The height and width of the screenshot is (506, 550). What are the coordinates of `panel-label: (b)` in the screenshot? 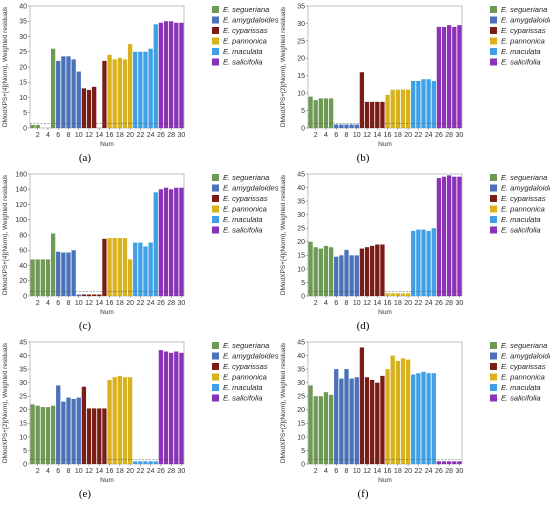 It's located at (363, 158).